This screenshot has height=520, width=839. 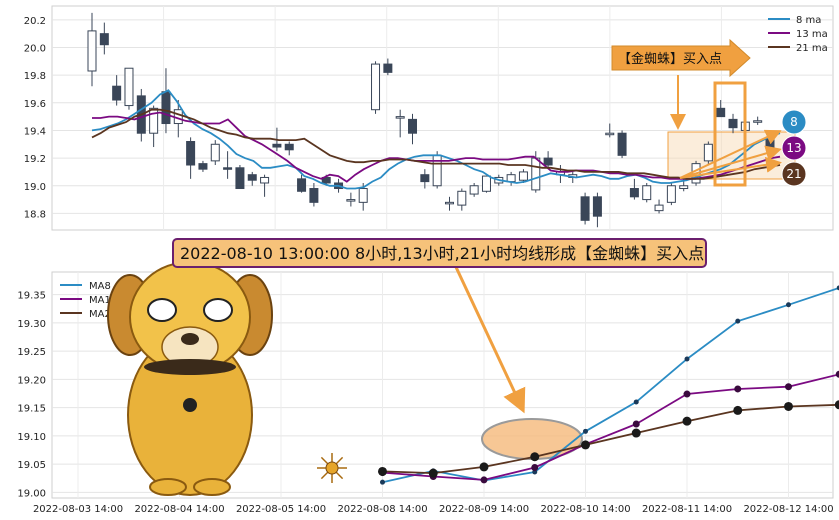 What do you see at coordinates (31, 380) in the screenshot?
I see `y-tick-label: 19.20` at bounding box center [31, 380].